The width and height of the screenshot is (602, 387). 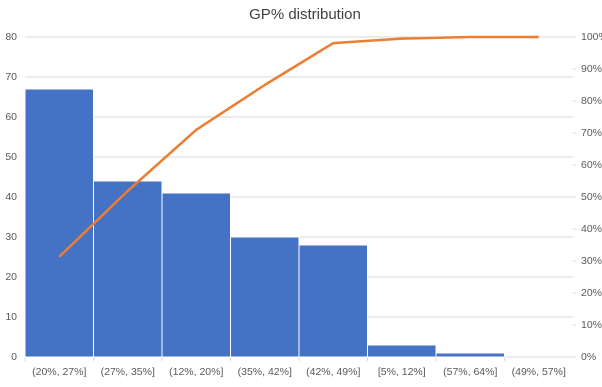 I want to click on x-tick-label: (20%, 27%], so click(x=59, y=372).